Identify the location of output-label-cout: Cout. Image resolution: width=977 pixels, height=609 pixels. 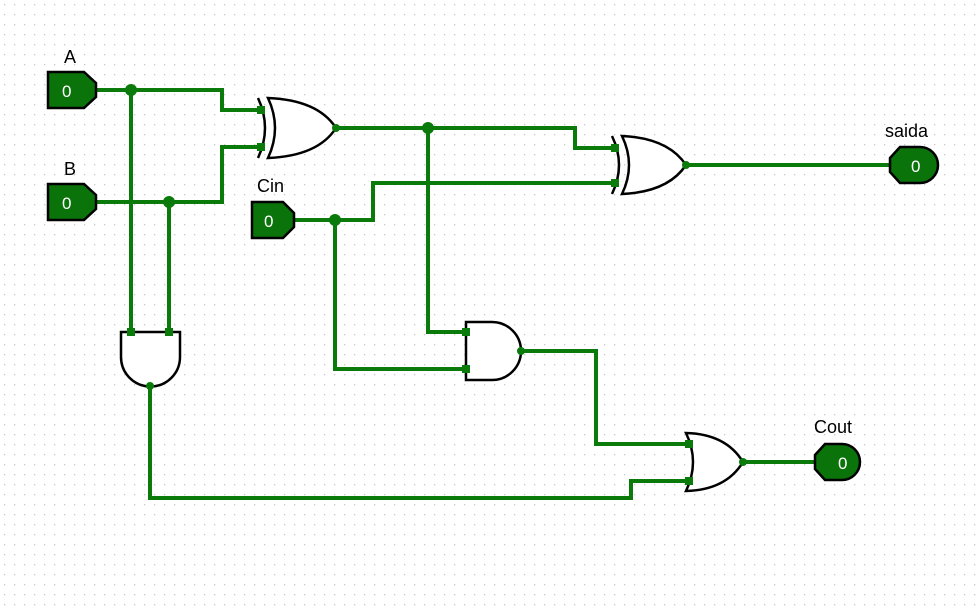
(833, 427).